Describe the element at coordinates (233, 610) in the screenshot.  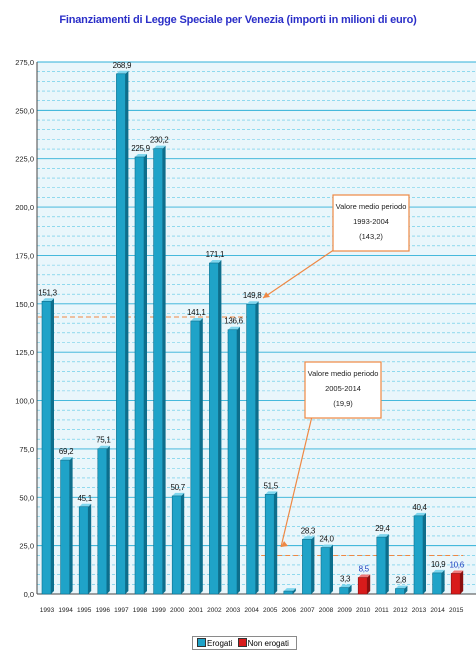
I see `x-tick-label: 2003` at that location.